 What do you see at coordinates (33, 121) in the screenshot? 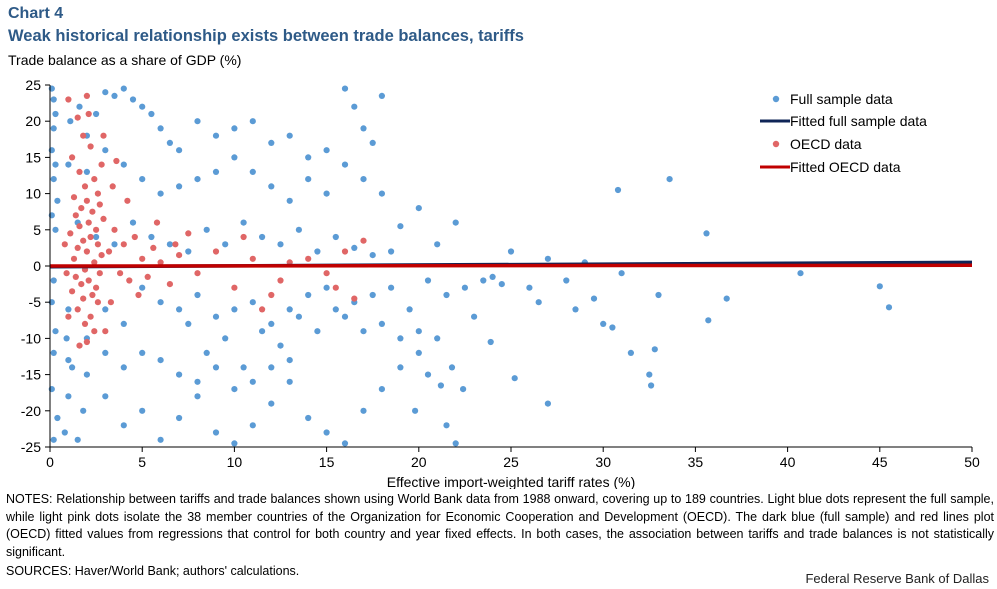
I see `y-tick-label: 20` at bounding box center [33, 121].